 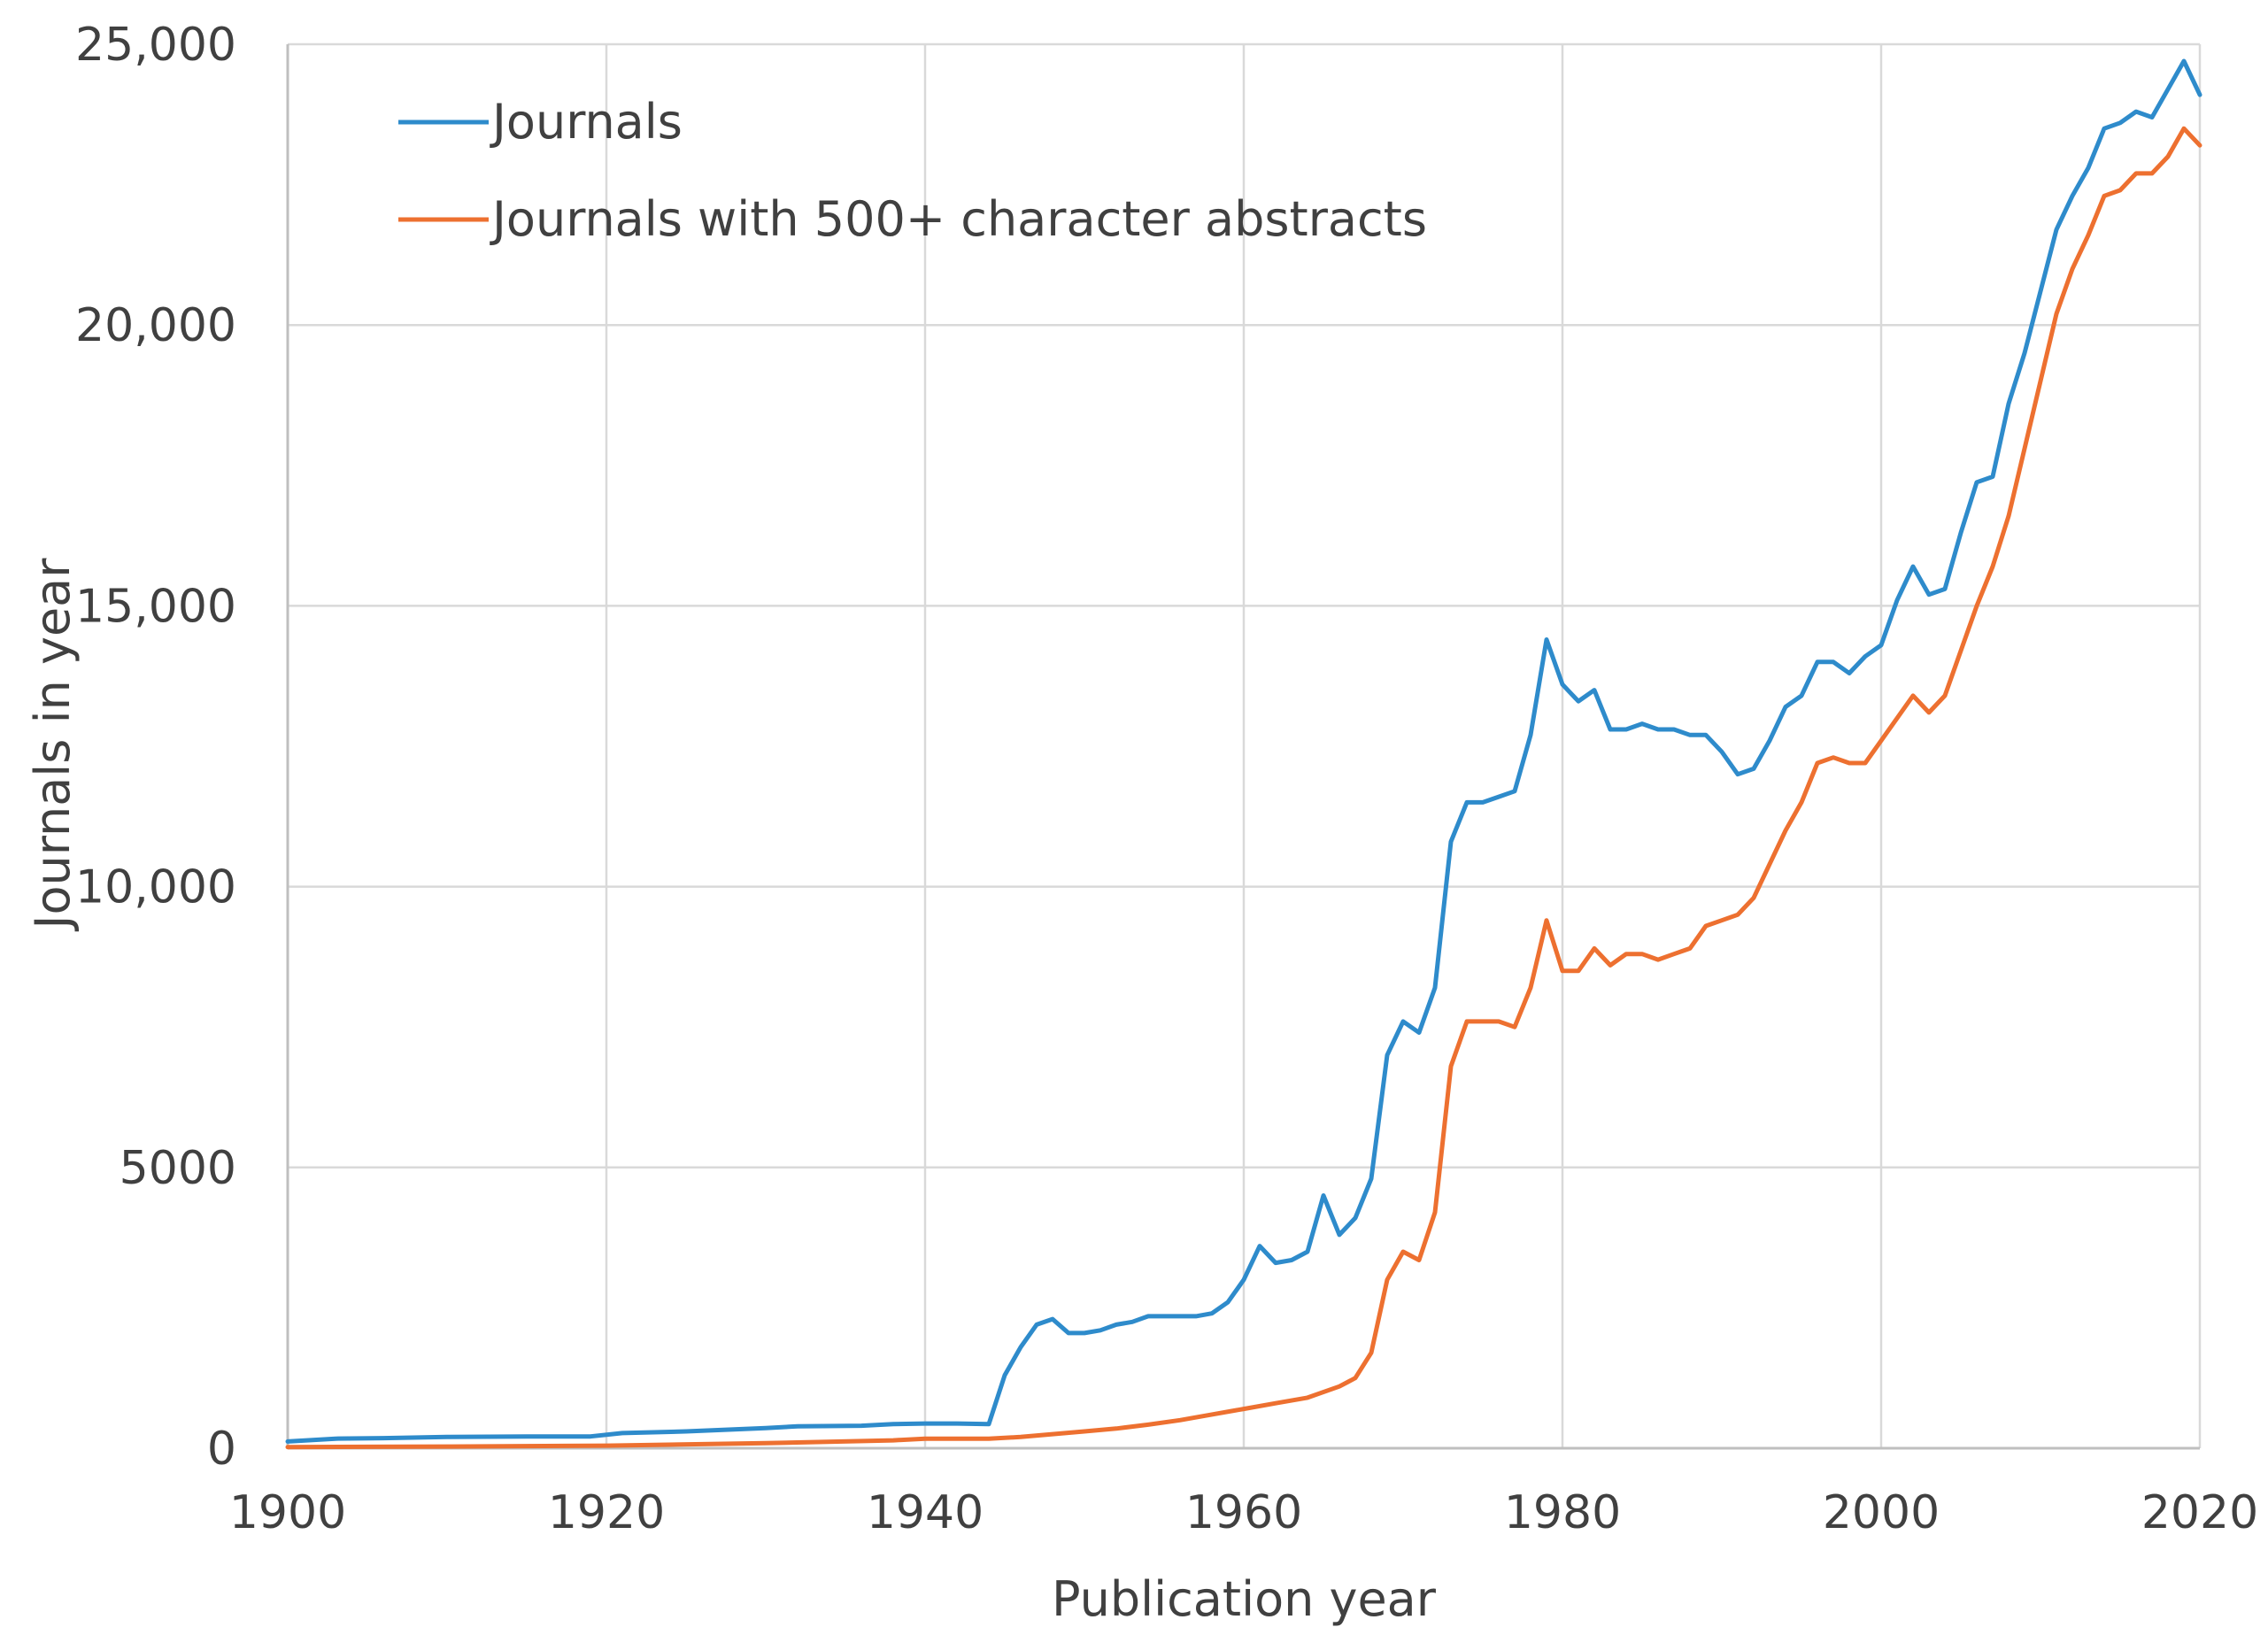 What do you see at coordinates (606, 1513) in the screenshot?
I see `x-tick-label: 1920` at bounding box center [606, 1513].